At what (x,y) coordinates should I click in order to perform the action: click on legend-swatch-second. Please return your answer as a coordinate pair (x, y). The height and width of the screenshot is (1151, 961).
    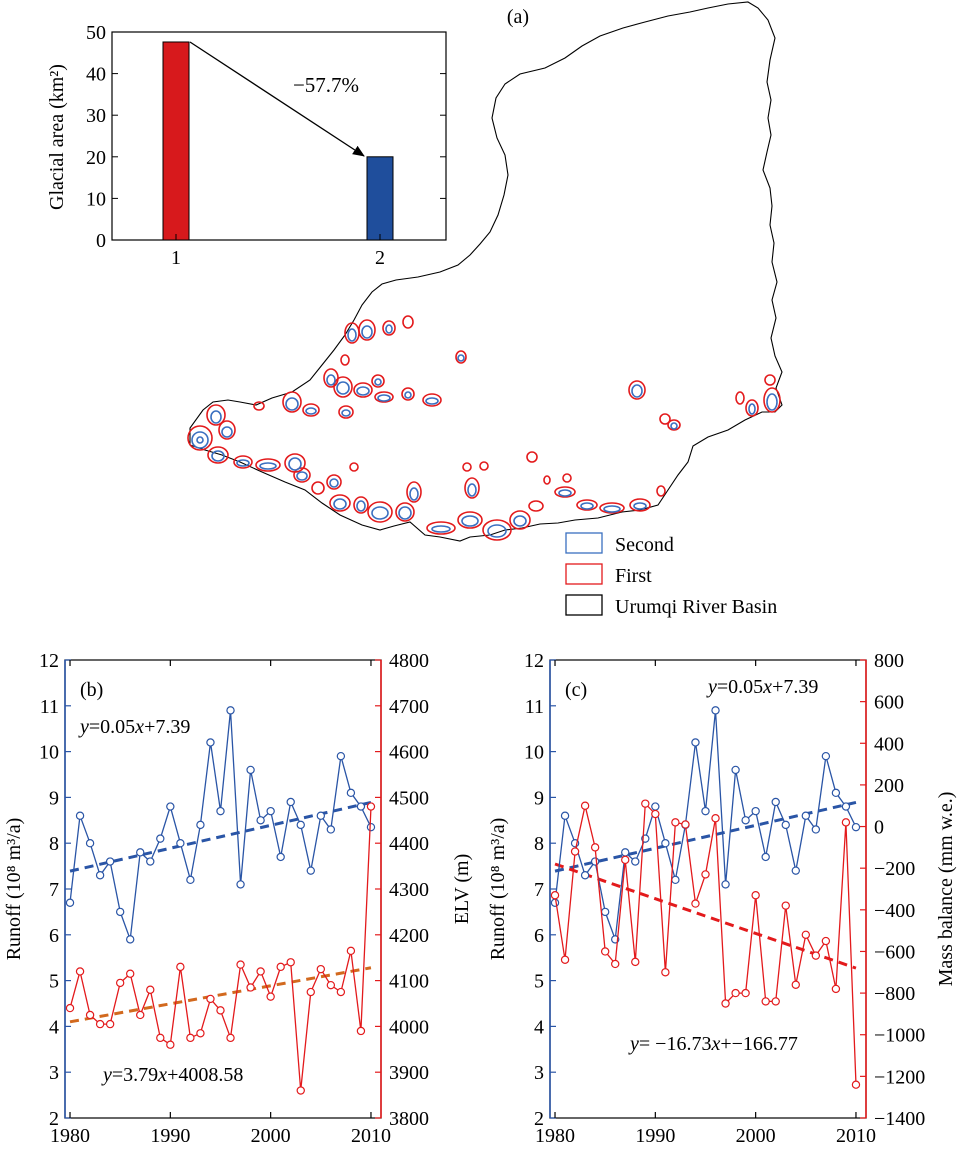
    Looking at the image, I should click on (584, 543).